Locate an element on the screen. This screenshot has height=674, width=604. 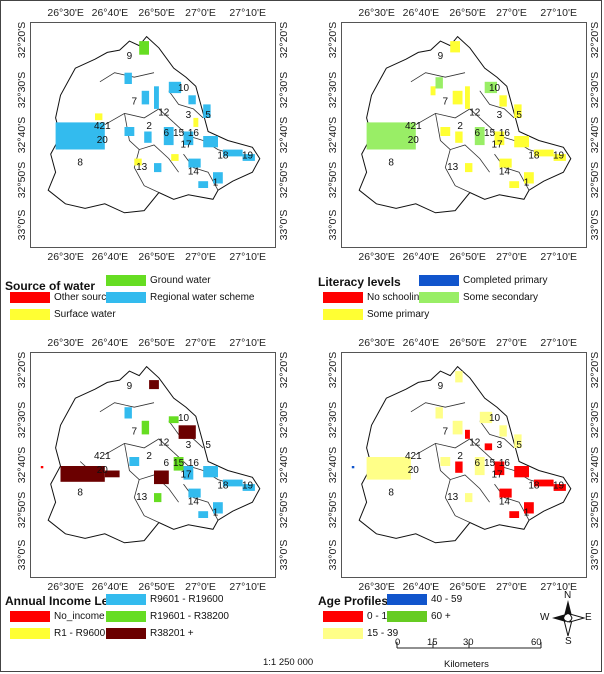
legend-title: Age Profiles is located at coordinates (353, 601).